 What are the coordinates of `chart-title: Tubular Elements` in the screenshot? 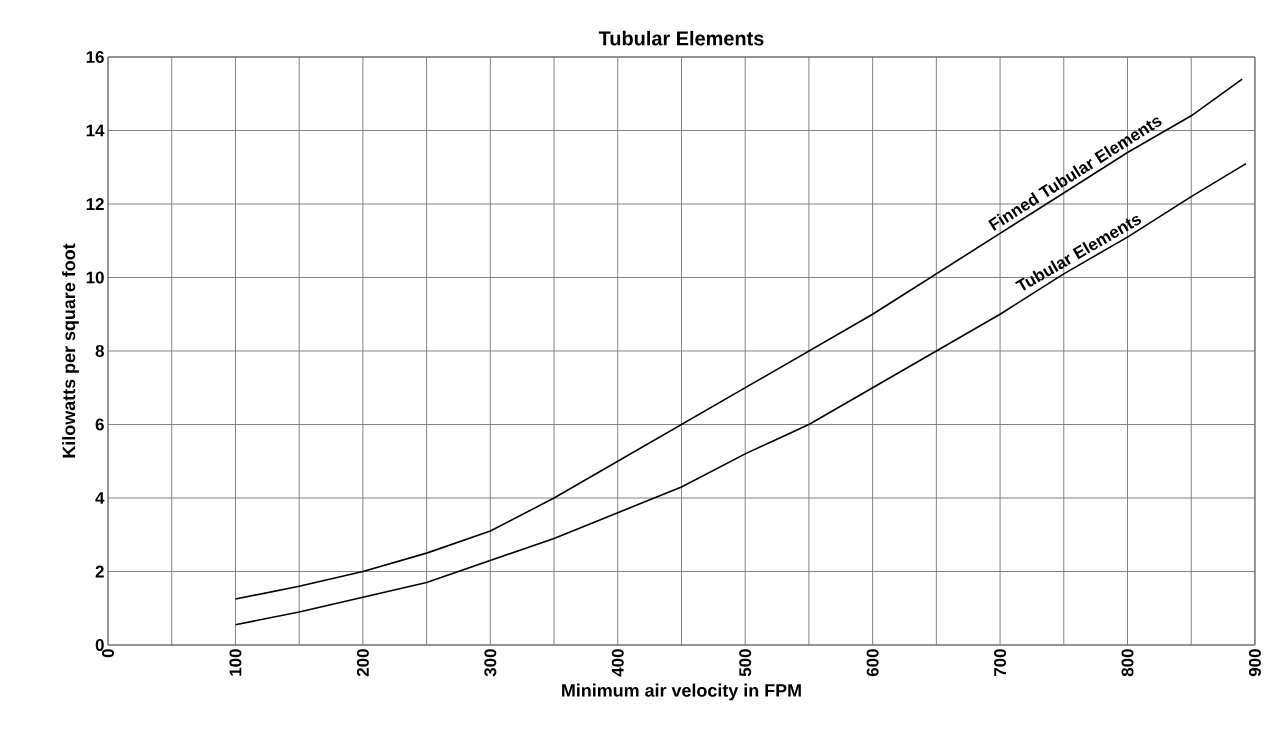 It's located at (681, 38).